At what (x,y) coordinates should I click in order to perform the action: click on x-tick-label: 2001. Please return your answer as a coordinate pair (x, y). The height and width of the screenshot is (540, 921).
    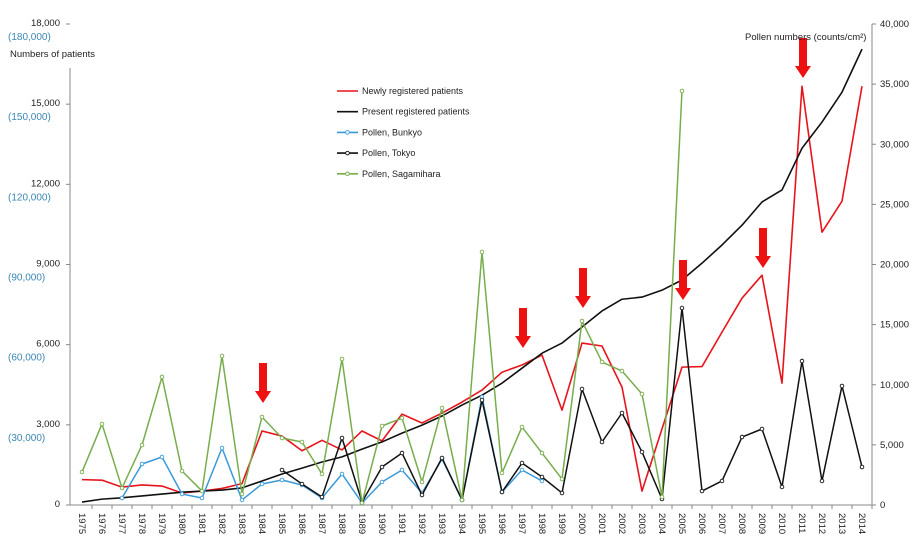
    Looking at the image, I should click on (601, 523).